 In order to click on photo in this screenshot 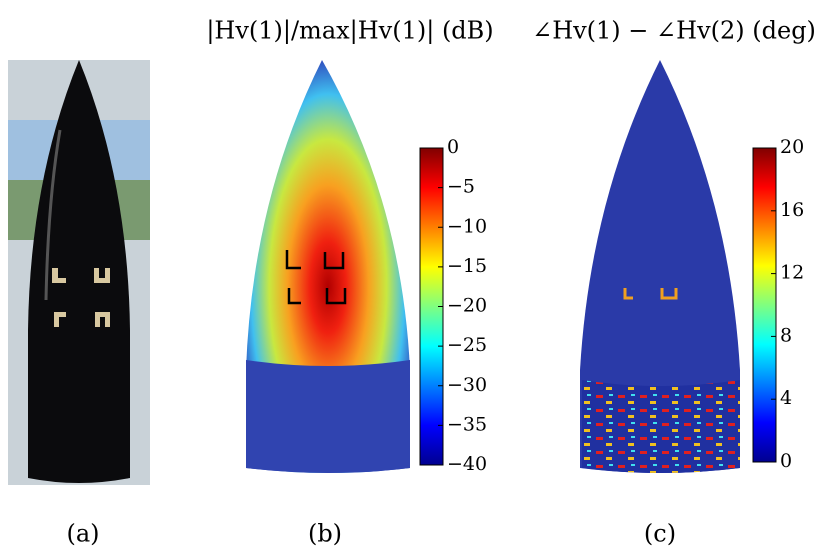, I will do `click(79, 272)`.